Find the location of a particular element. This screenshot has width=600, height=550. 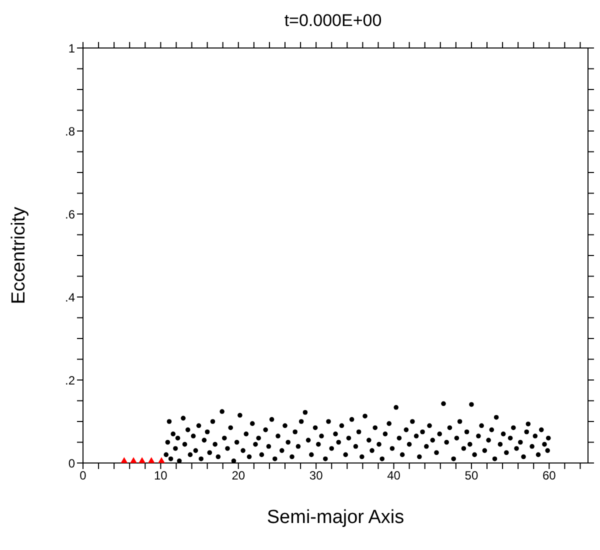

y-tick-label: 1 is located at coordinates (72, 48).